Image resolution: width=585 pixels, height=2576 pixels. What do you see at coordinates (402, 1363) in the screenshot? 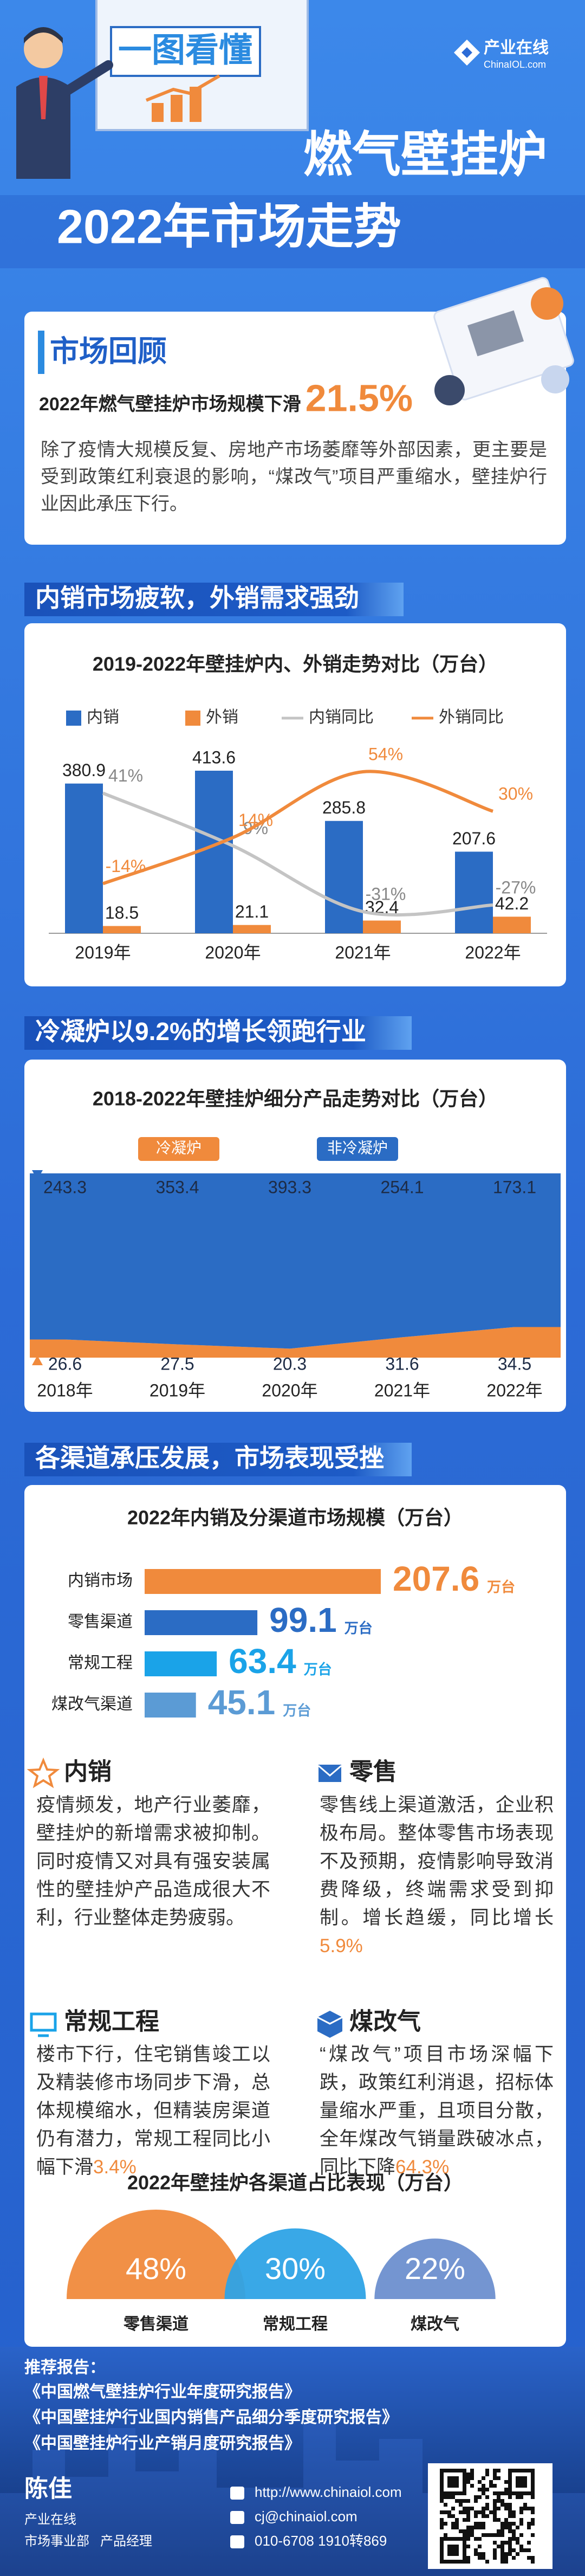
I see `value-label: 31.6` at bounding box center [402, 1363].